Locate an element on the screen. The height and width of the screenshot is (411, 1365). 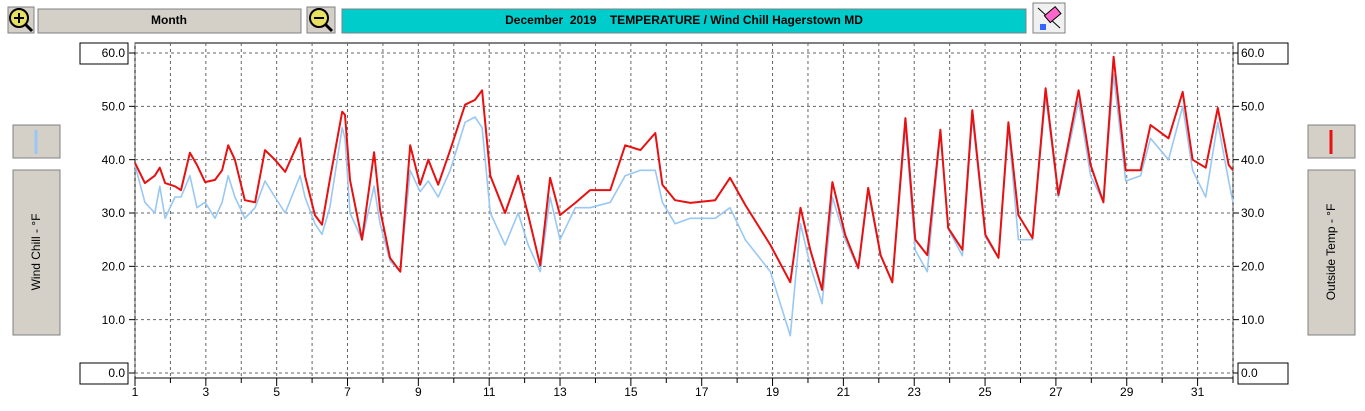
y2-tick-label: 60.0 is located at coordinates (1253, 53).